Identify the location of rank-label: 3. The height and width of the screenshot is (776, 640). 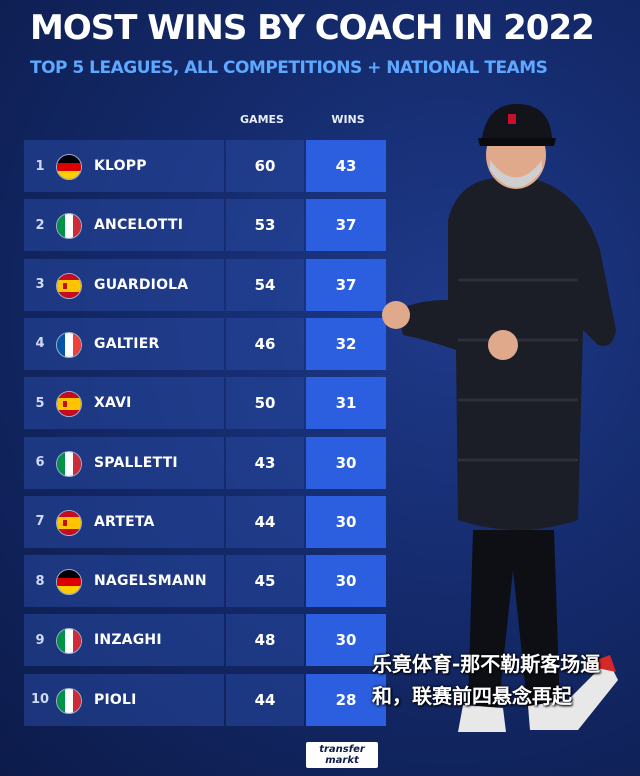
(40, 285).